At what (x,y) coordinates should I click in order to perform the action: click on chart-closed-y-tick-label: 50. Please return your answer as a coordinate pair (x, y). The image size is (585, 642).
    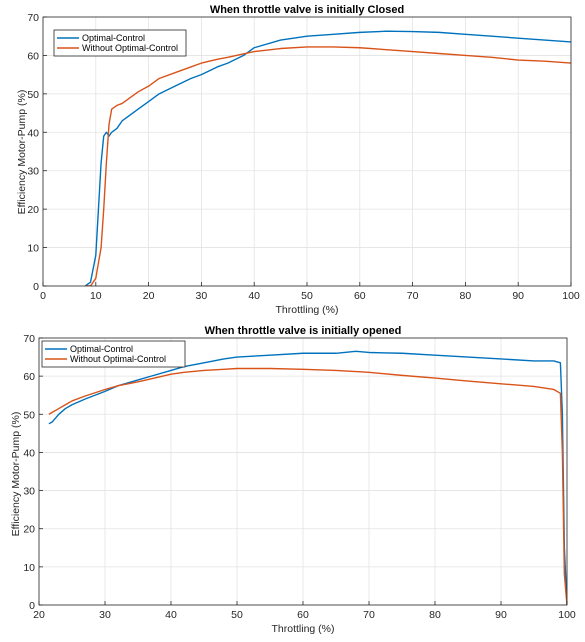
    Looking at the image, I should click on (33, 95).